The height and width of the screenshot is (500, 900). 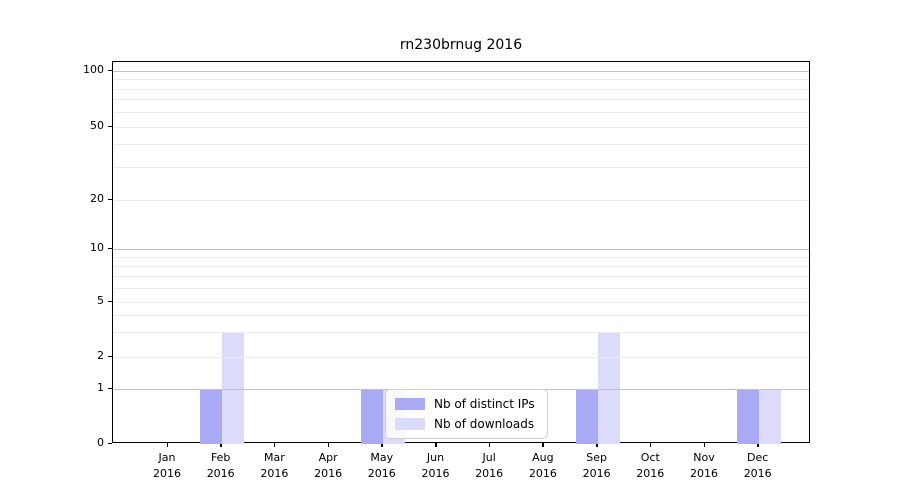 I want to click on legend-item-distinct-ips: Nb of distinct IPs, so click(x=471, y=404).